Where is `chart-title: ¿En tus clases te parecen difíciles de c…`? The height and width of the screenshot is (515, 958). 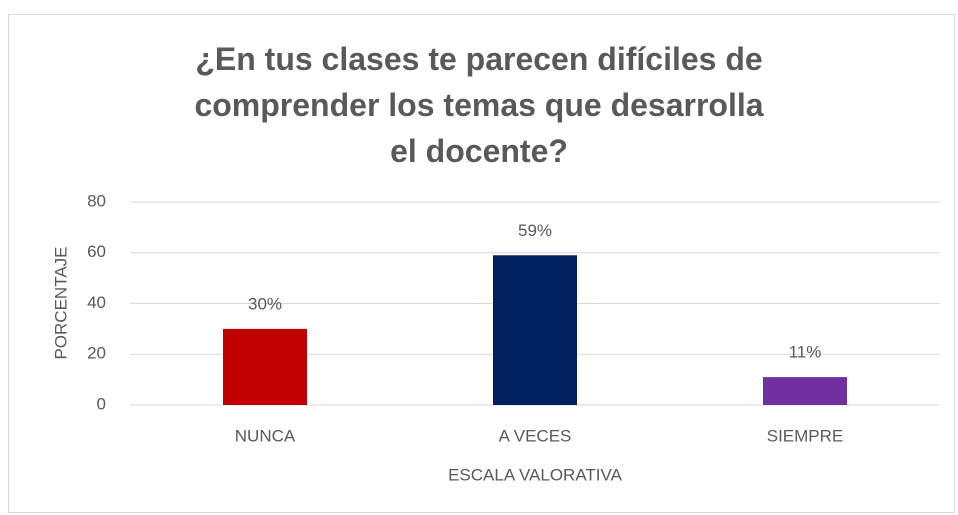 chart-title: ¿En tus clases te parecen difíciles de c… is located at coordinates (479, 105).